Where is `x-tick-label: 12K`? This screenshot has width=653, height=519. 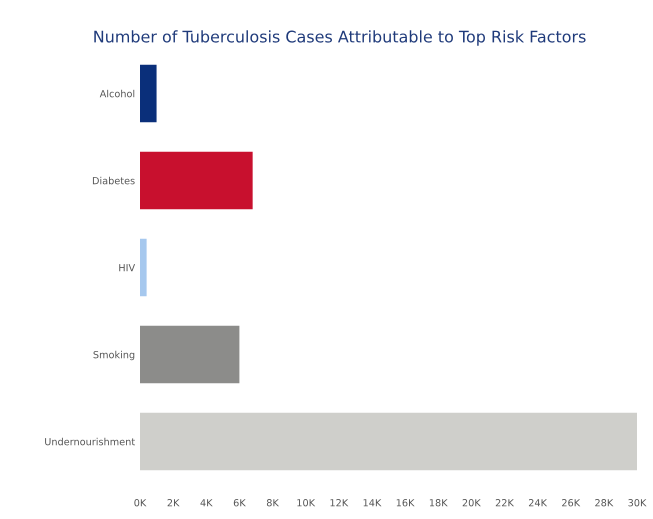 x-tick-label: 12K is located at coordinates (339, 502).